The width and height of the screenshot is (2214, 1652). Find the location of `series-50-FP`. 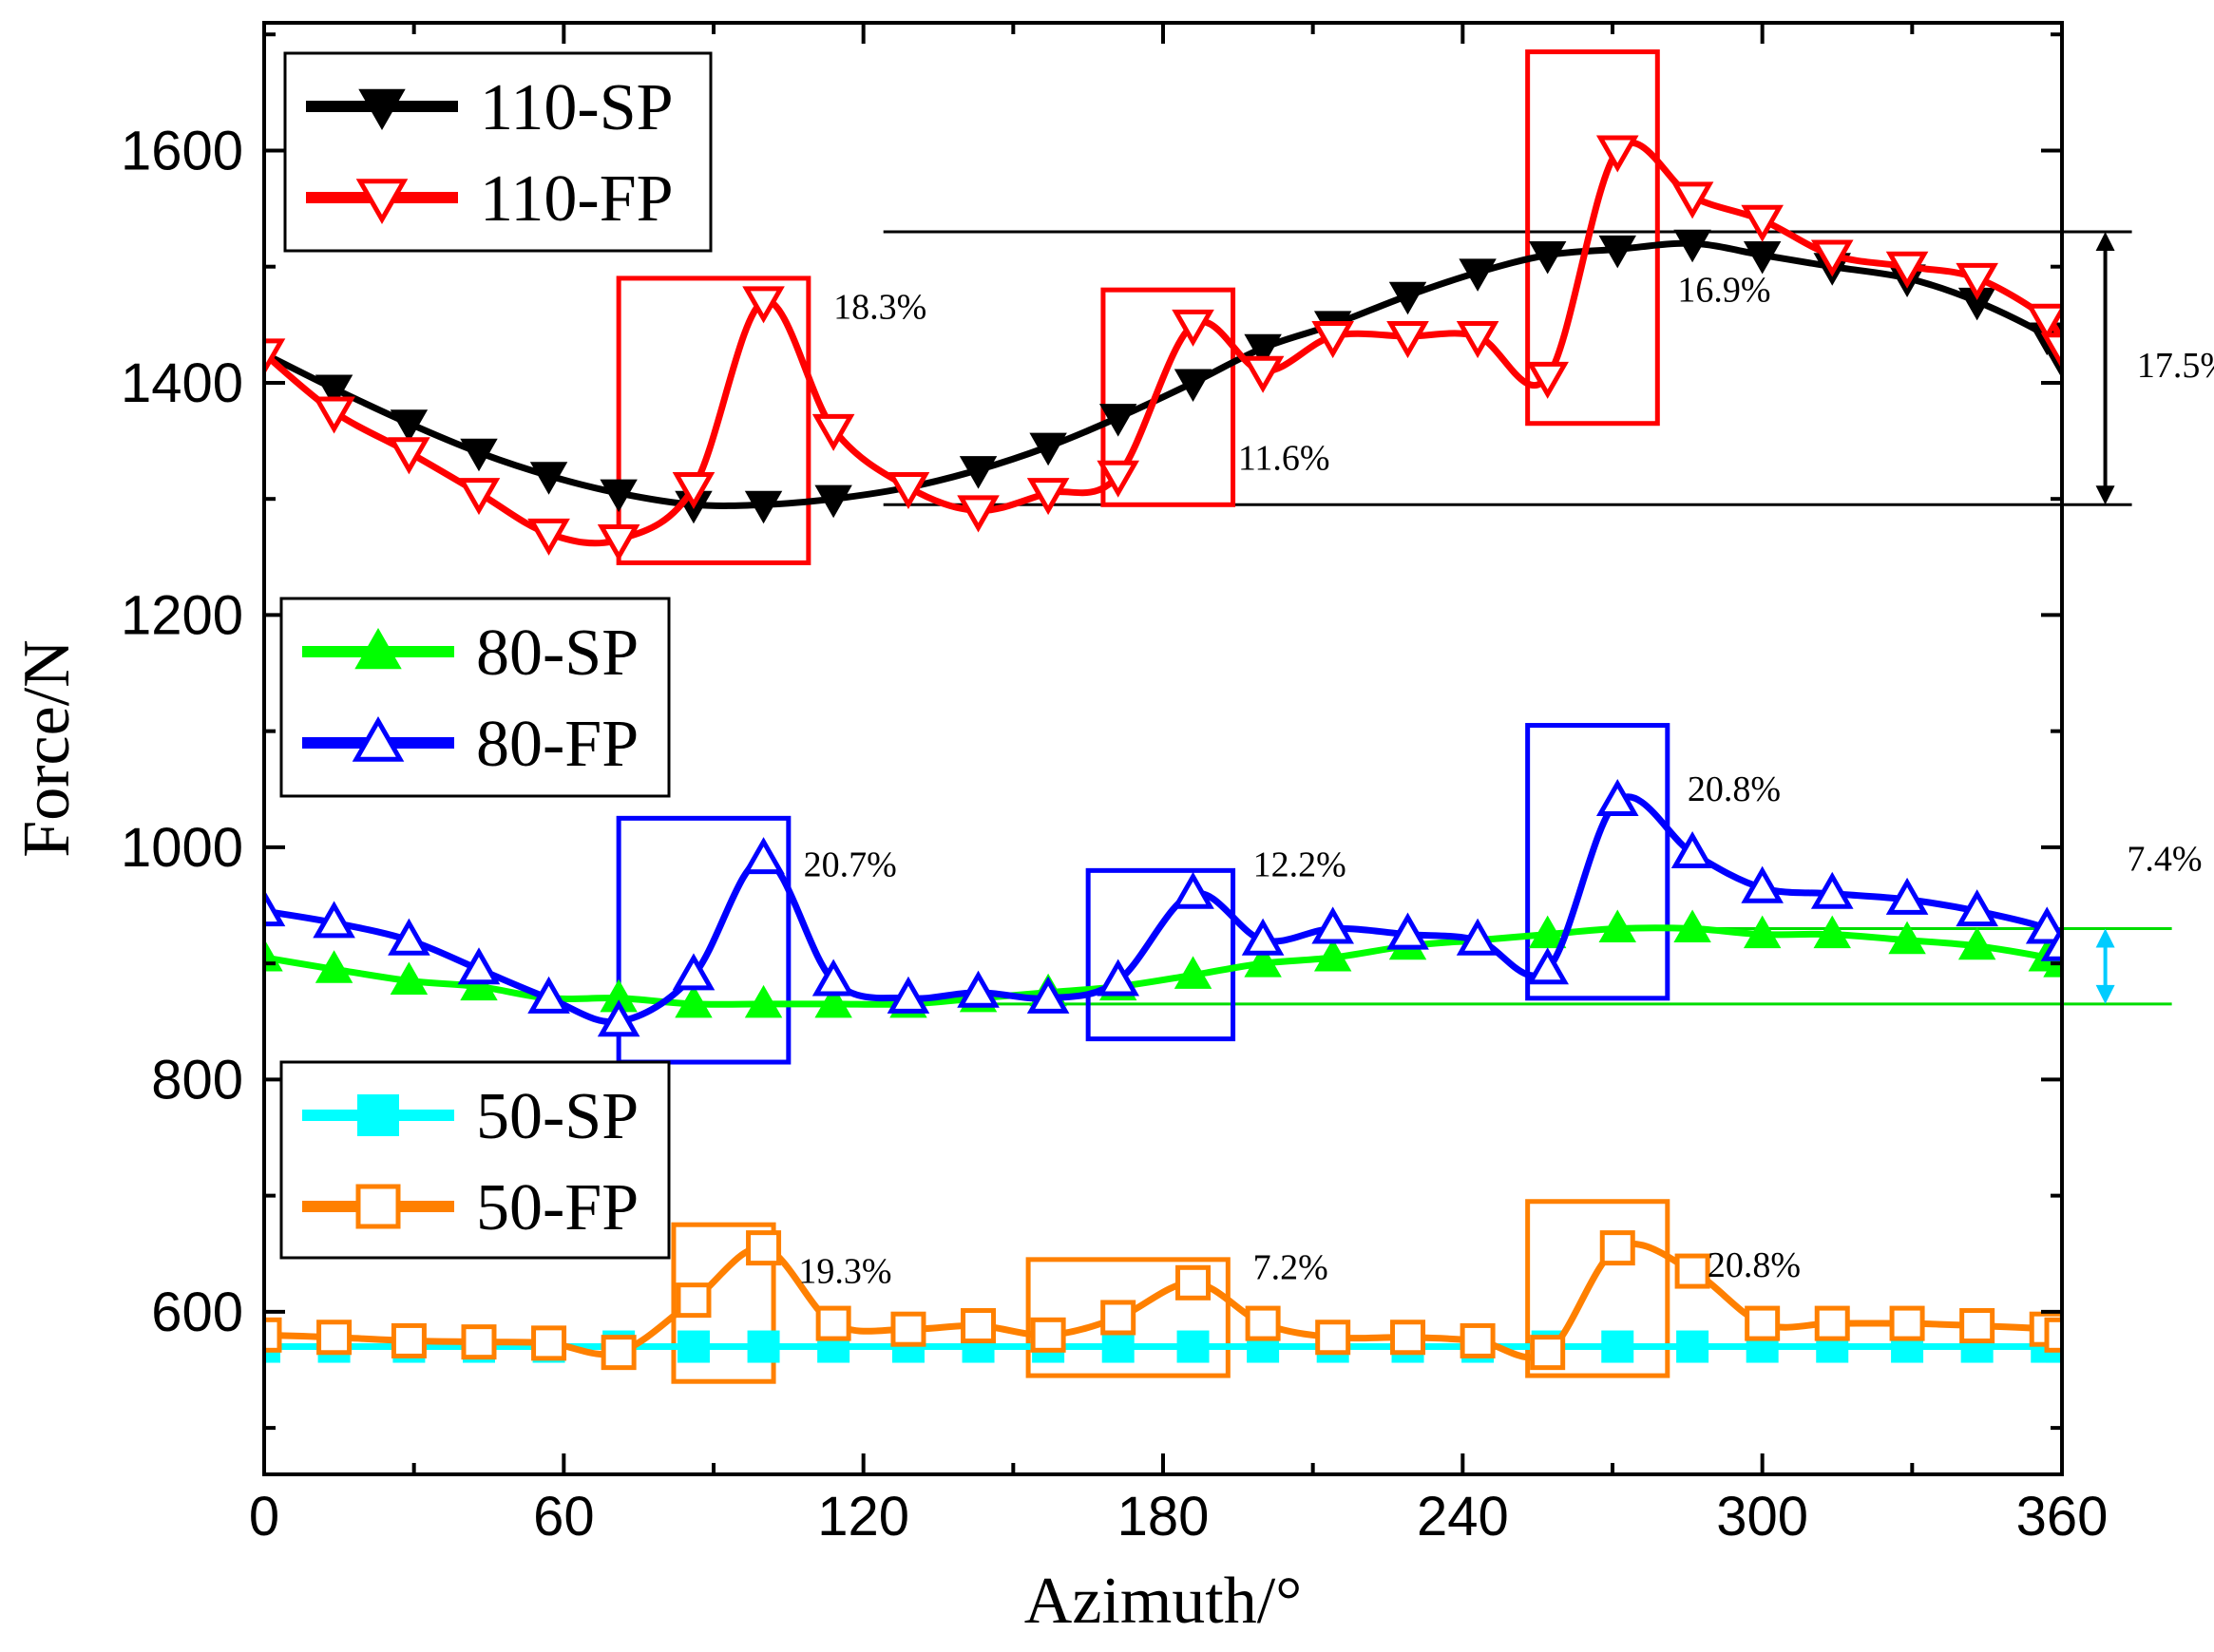

series-50-FP is located at coordinates (1163, 1300).